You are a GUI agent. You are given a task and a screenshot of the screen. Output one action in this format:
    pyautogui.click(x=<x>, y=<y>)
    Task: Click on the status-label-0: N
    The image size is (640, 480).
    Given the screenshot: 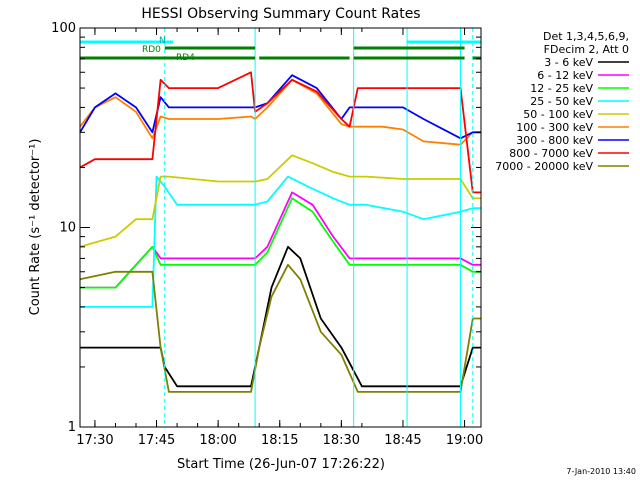 What is the action you would take?
    pyautogui.click(x=162, y=41)
    